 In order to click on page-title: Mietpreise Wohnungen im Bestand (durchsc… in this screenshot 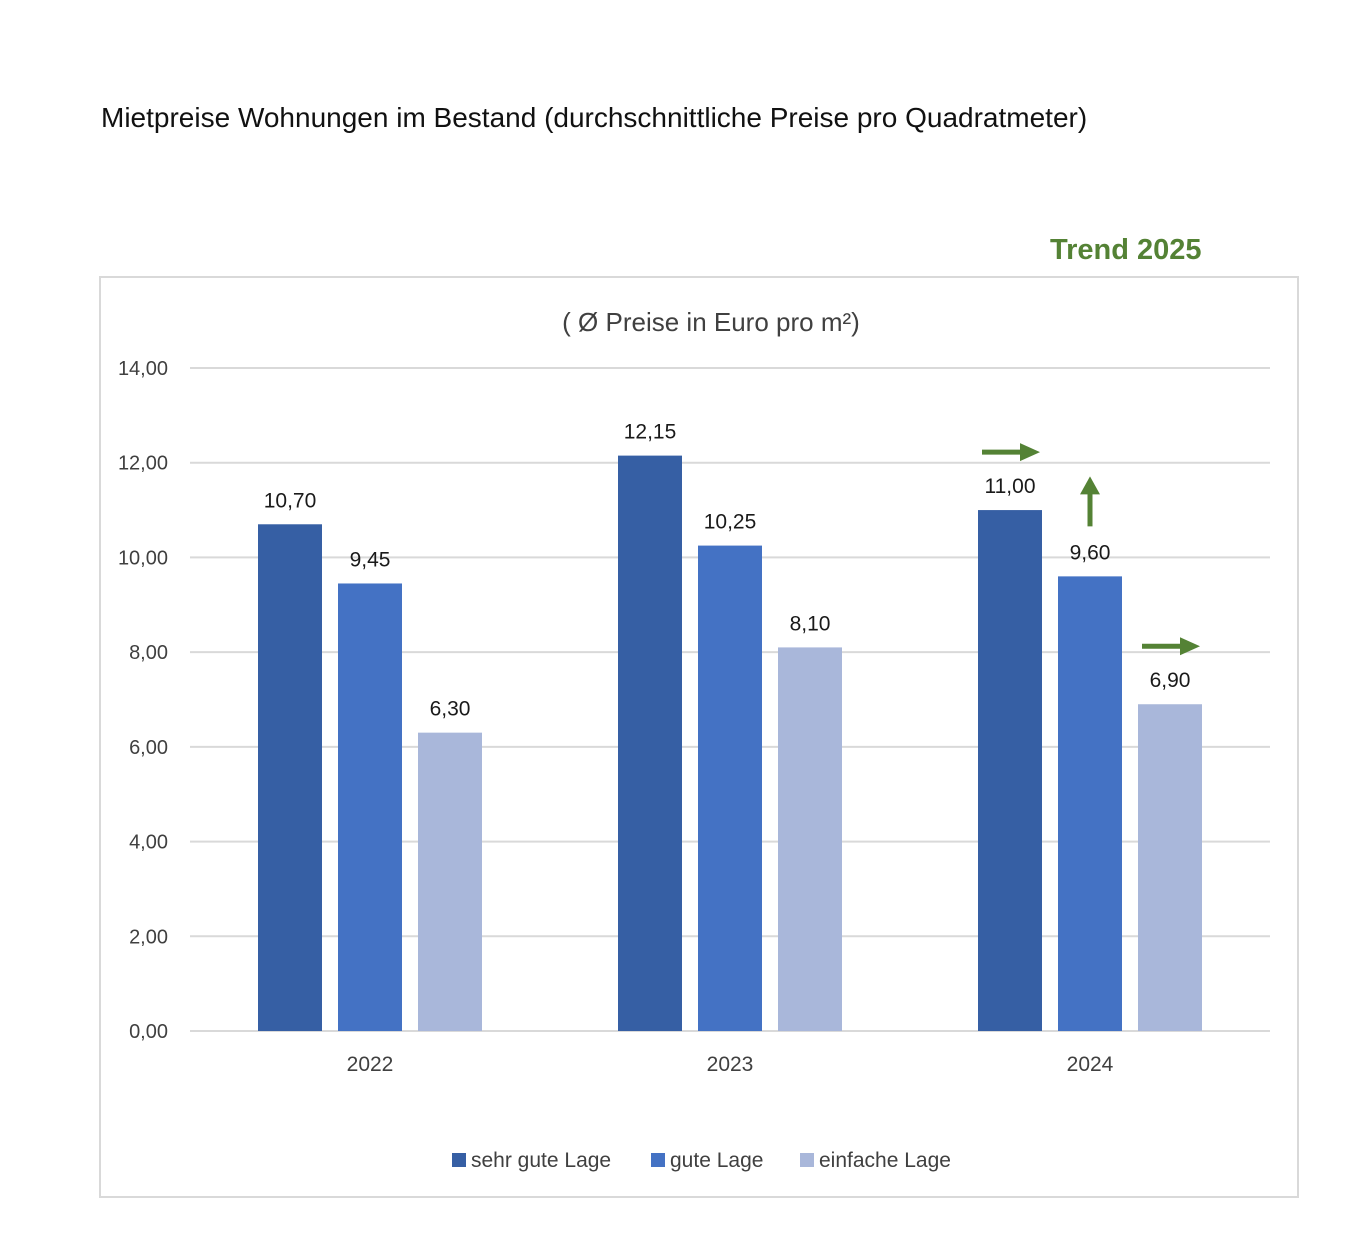, I will do `click(594, 117)`.